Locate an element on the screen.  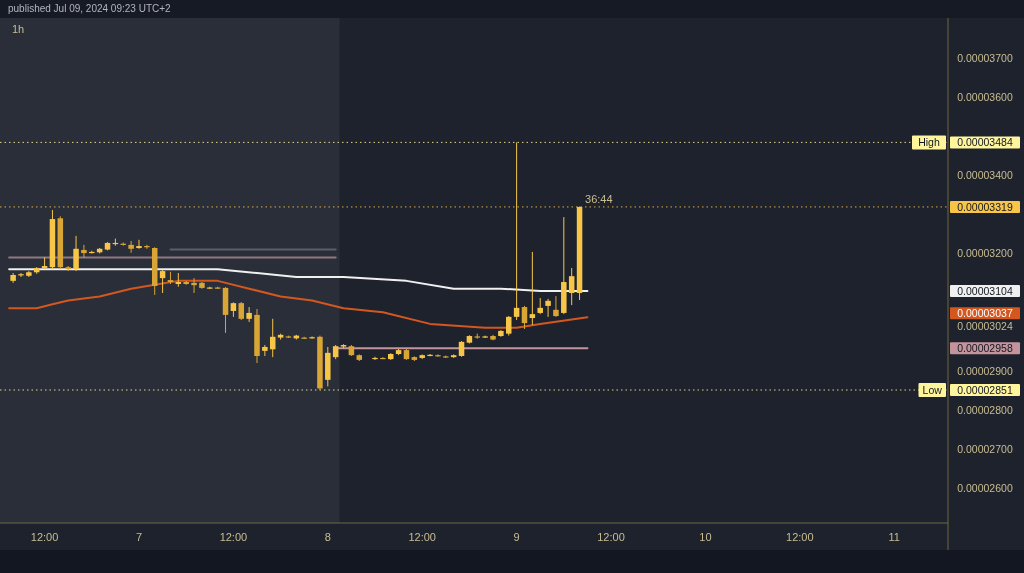
y-tick-label: 0.00003600 is located at coordinates (985, 96).